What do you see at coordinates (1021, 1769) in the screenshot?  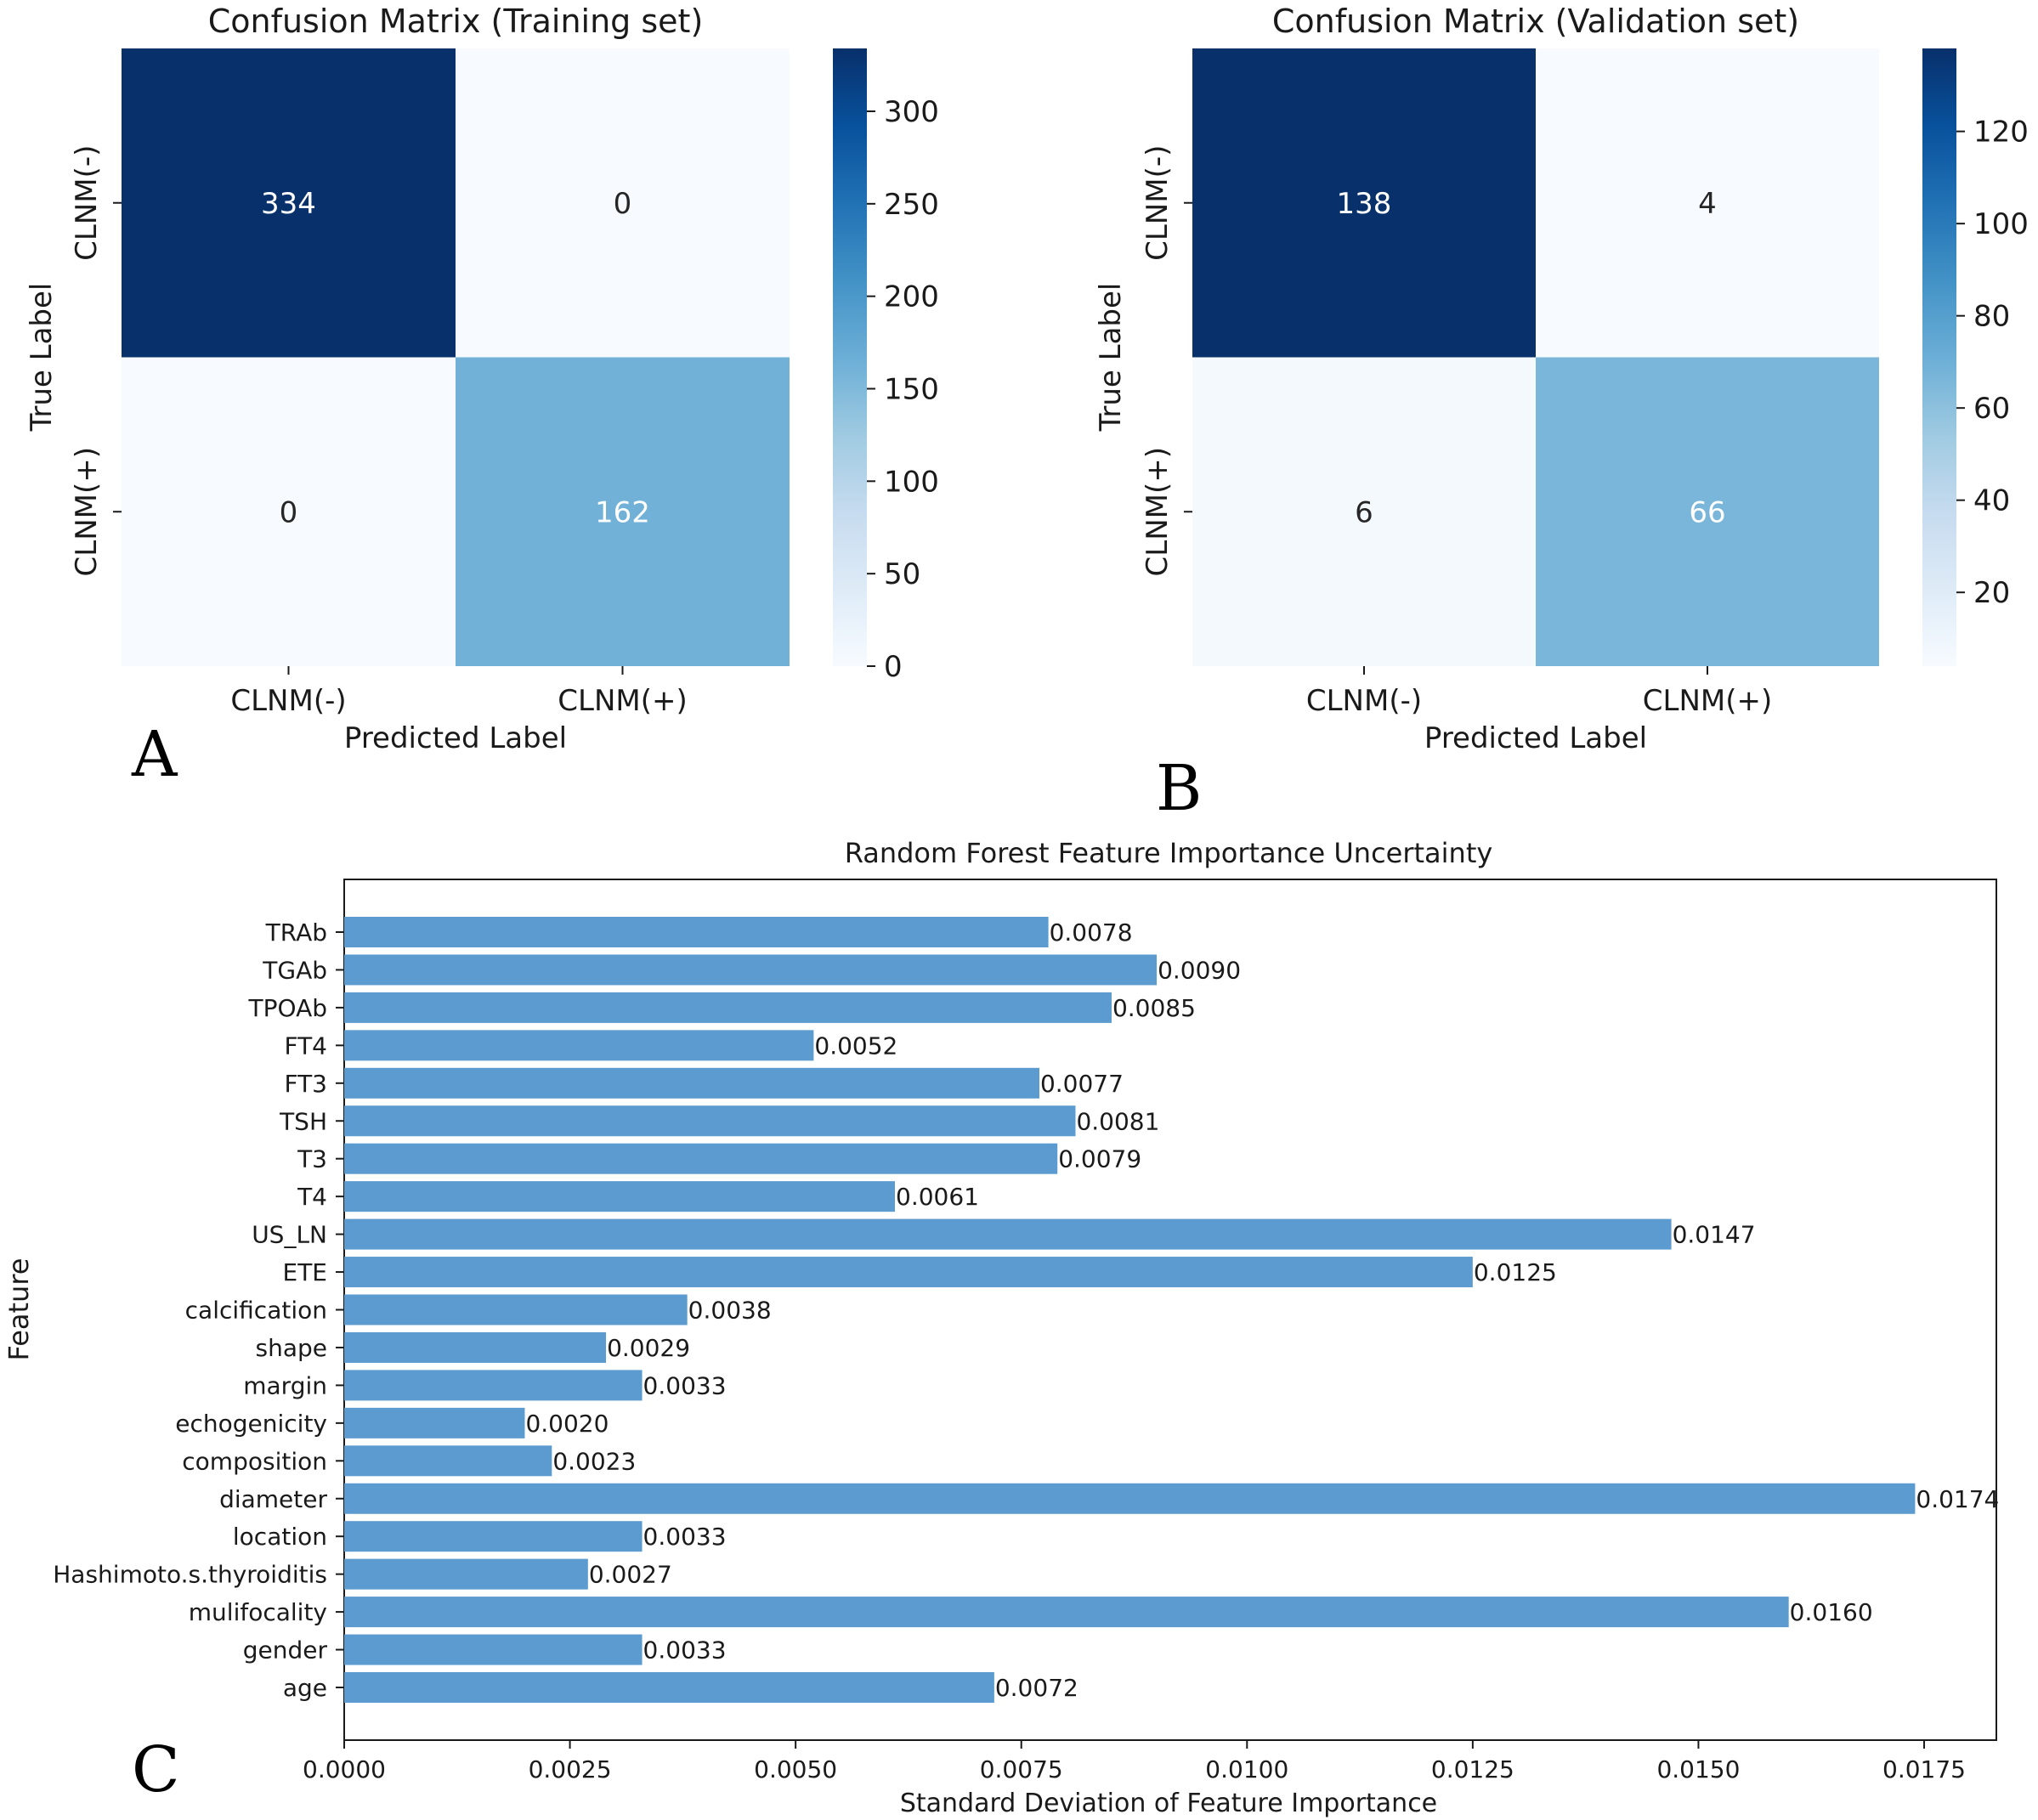 I see `x-tick-label: 0.0075` at bounding box center [1021, 1769].